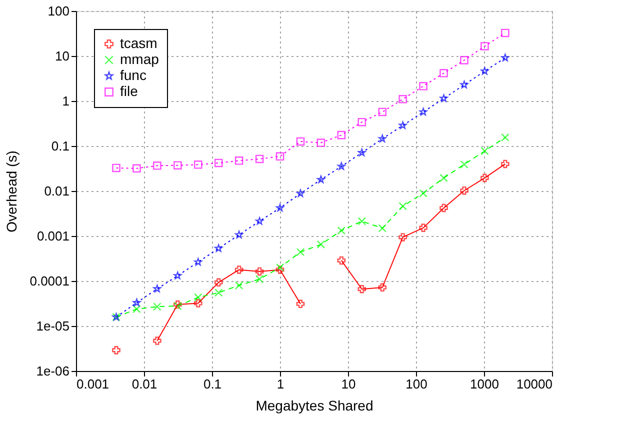 The image size is (621, 428). I want to click on y-tick-label: 1e-06, so click(53, 371).